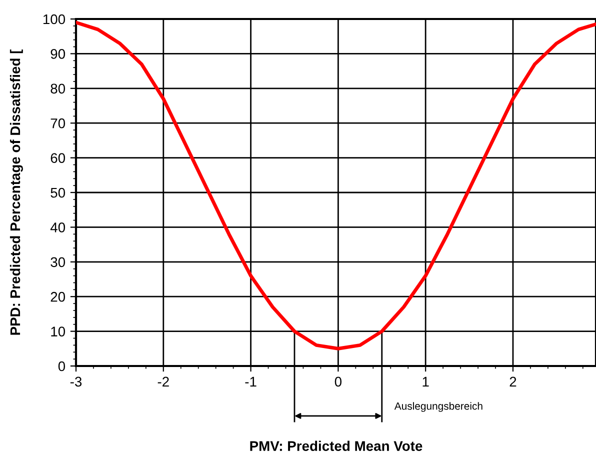 The height and width of the screenshot is (453, 596). Describe the element at coordinates (58, 297) in the screenshot. I see `y-tick-label: 20` at that location.